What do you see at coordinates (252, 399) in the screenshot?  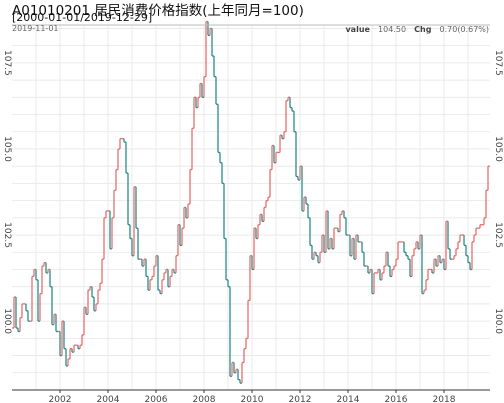 I see `x-tick-label: 2010` at bounding box center [252, 399].